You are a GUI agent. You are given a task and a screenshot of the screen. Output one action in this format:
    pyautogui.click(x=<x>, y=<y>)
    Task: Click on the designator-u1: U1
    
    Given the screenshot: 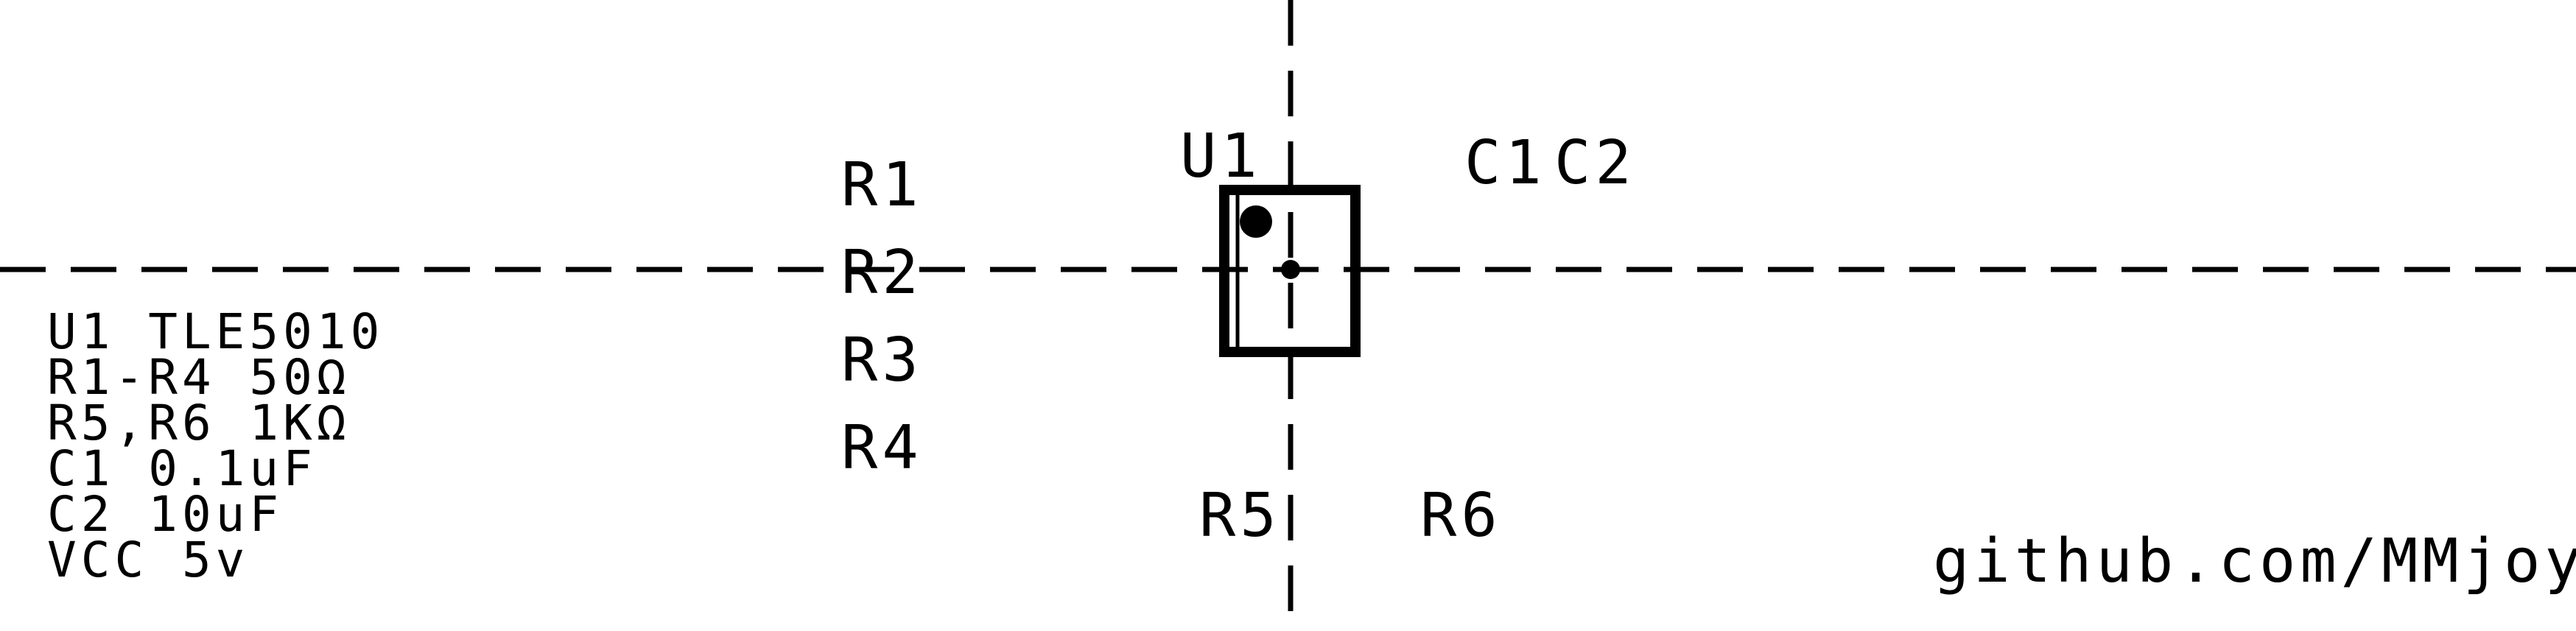 What is the action you would take?
    pyautogui.click(x=1221, y=156)
    